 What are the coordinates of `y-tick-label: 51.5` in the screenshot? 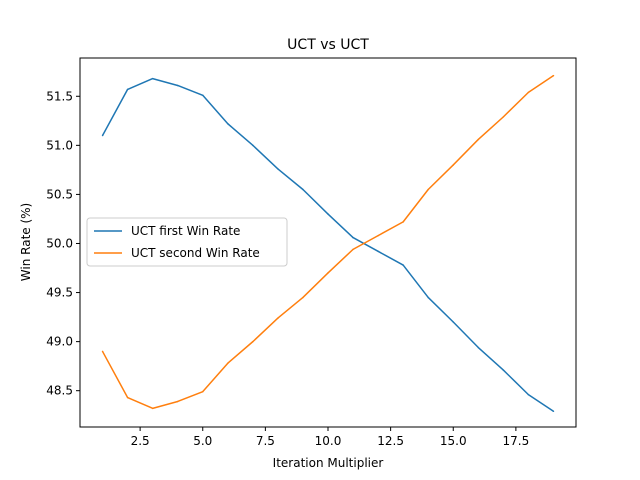 It's located at (59, 96).